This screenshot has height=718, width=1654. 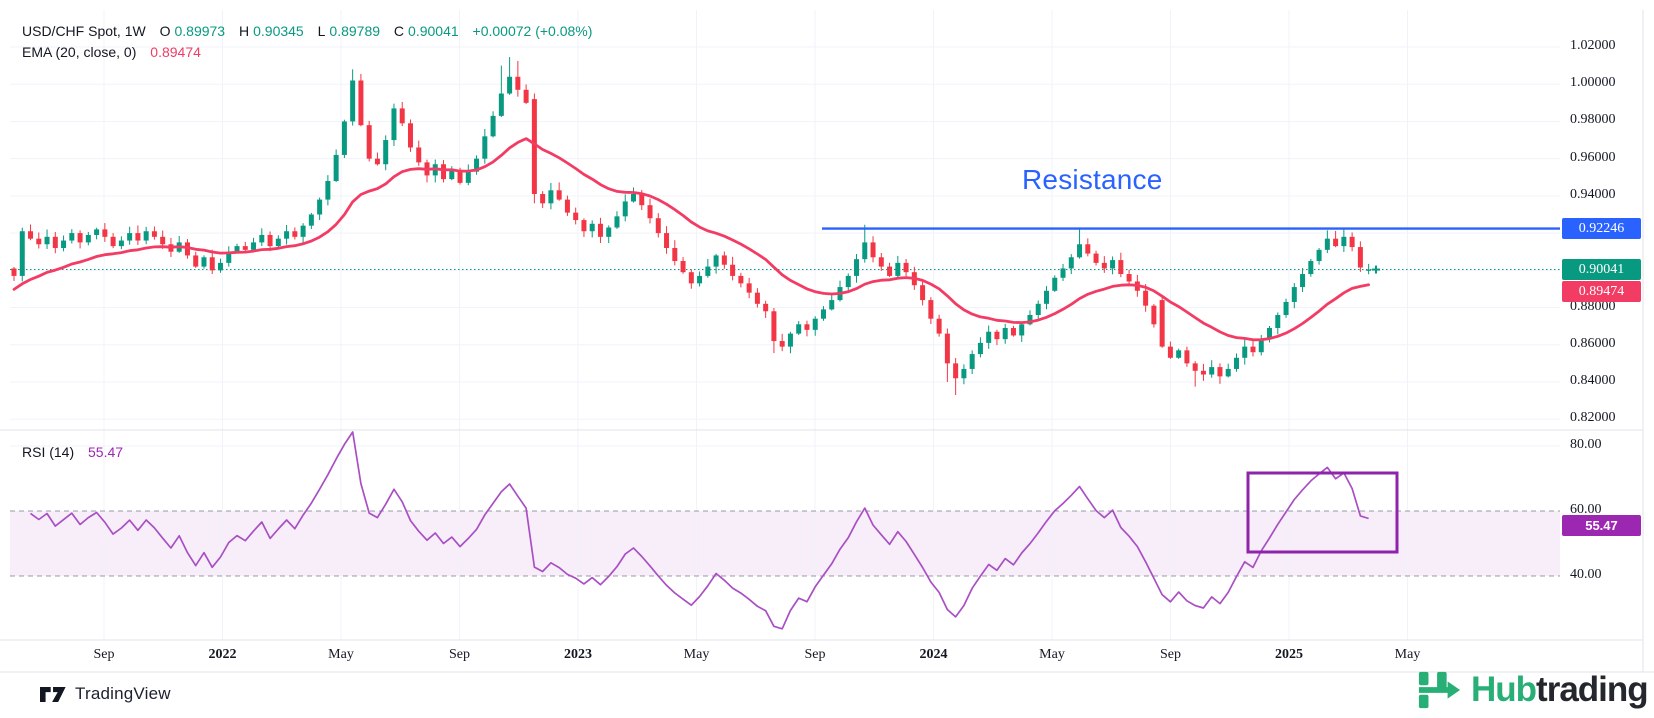 What do you see at coordinates (200, 31) in the screenshot?
I see `open-value: 0.89973` at bounding box center [200, 31].